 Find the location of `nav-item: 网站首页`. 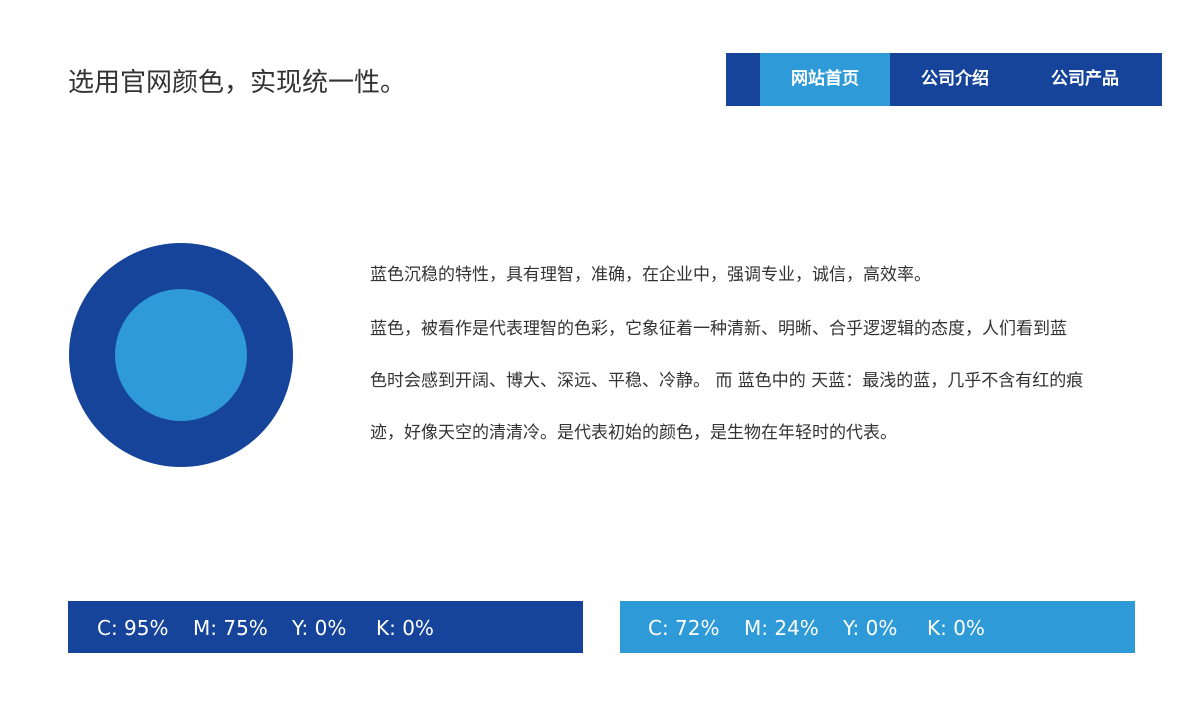

nav-item: 网站首页 is located at coordinates (825, 79).